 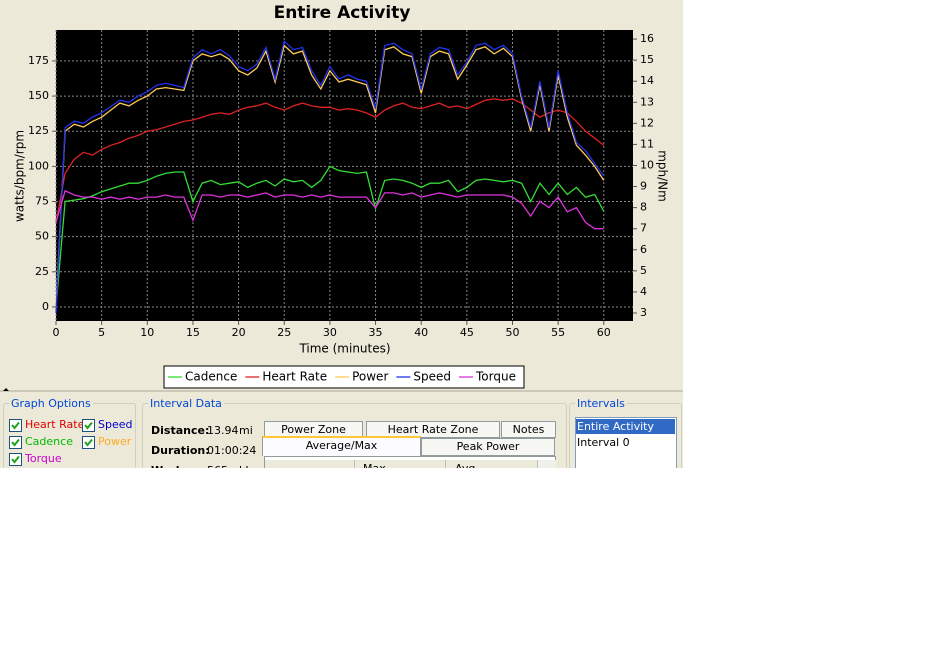 I want to click on column-header: Max, so click(x=374, y=465).